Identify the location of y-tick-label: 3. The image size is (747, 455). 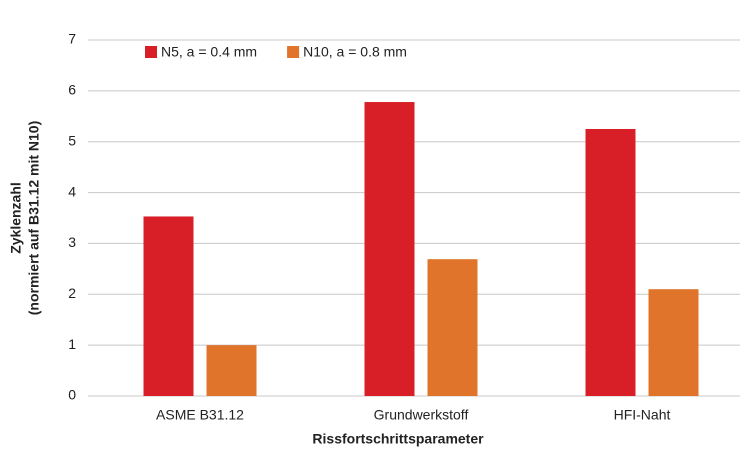
(72, 242).